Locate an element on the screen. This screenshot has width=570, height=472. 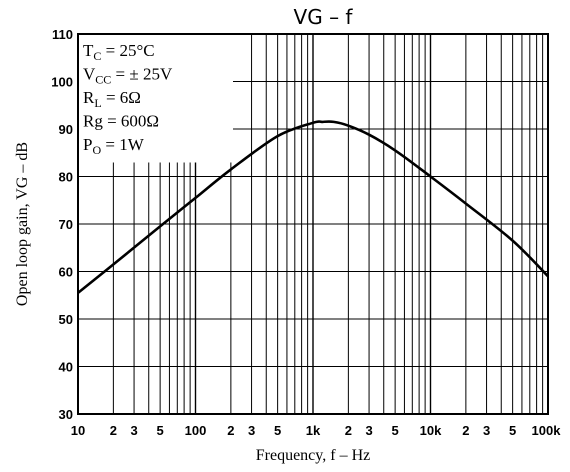
y-tick-label: 110 is located at coordinates (62, 34).